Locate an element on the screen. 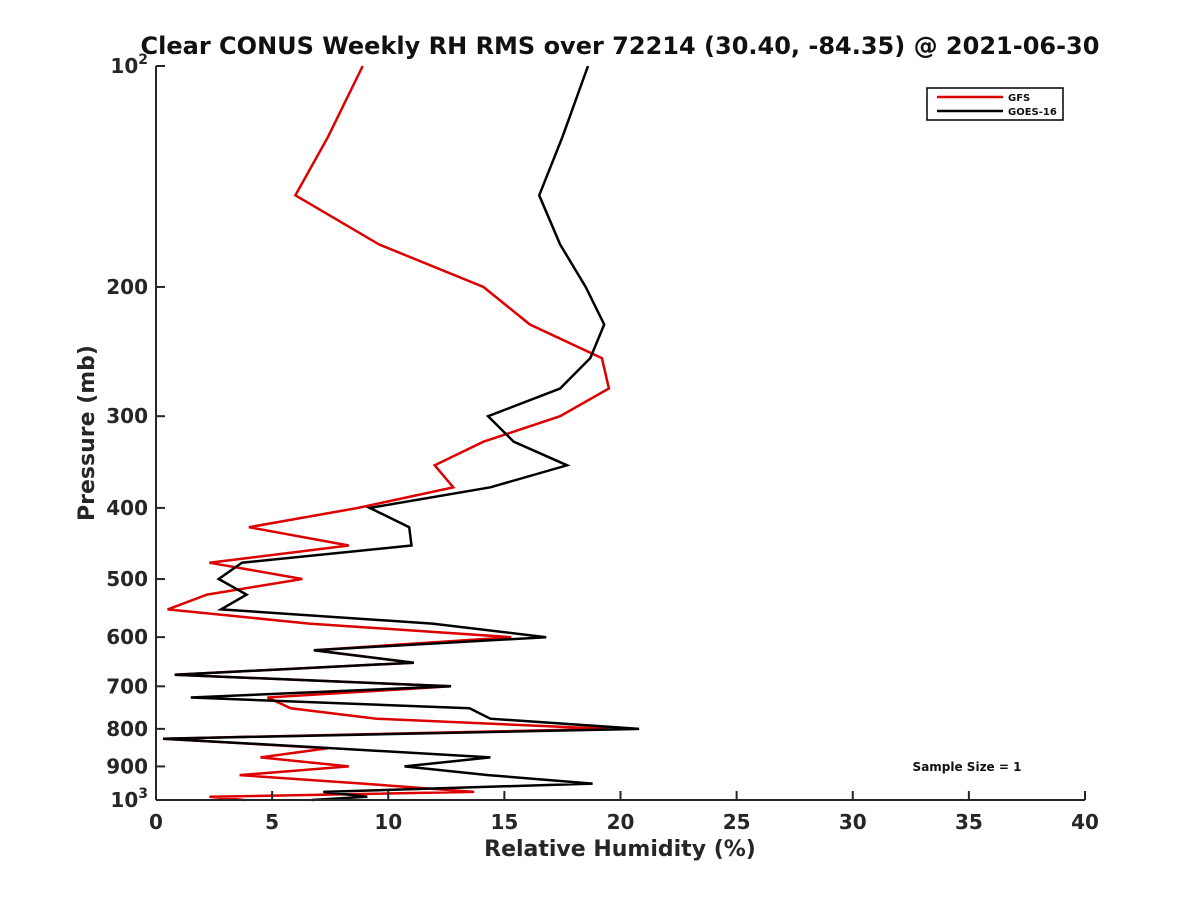 Image resolution: width=1200 pixels, height=900 pixels. y-tick-label: 300 is located at coordinates (127, 416).